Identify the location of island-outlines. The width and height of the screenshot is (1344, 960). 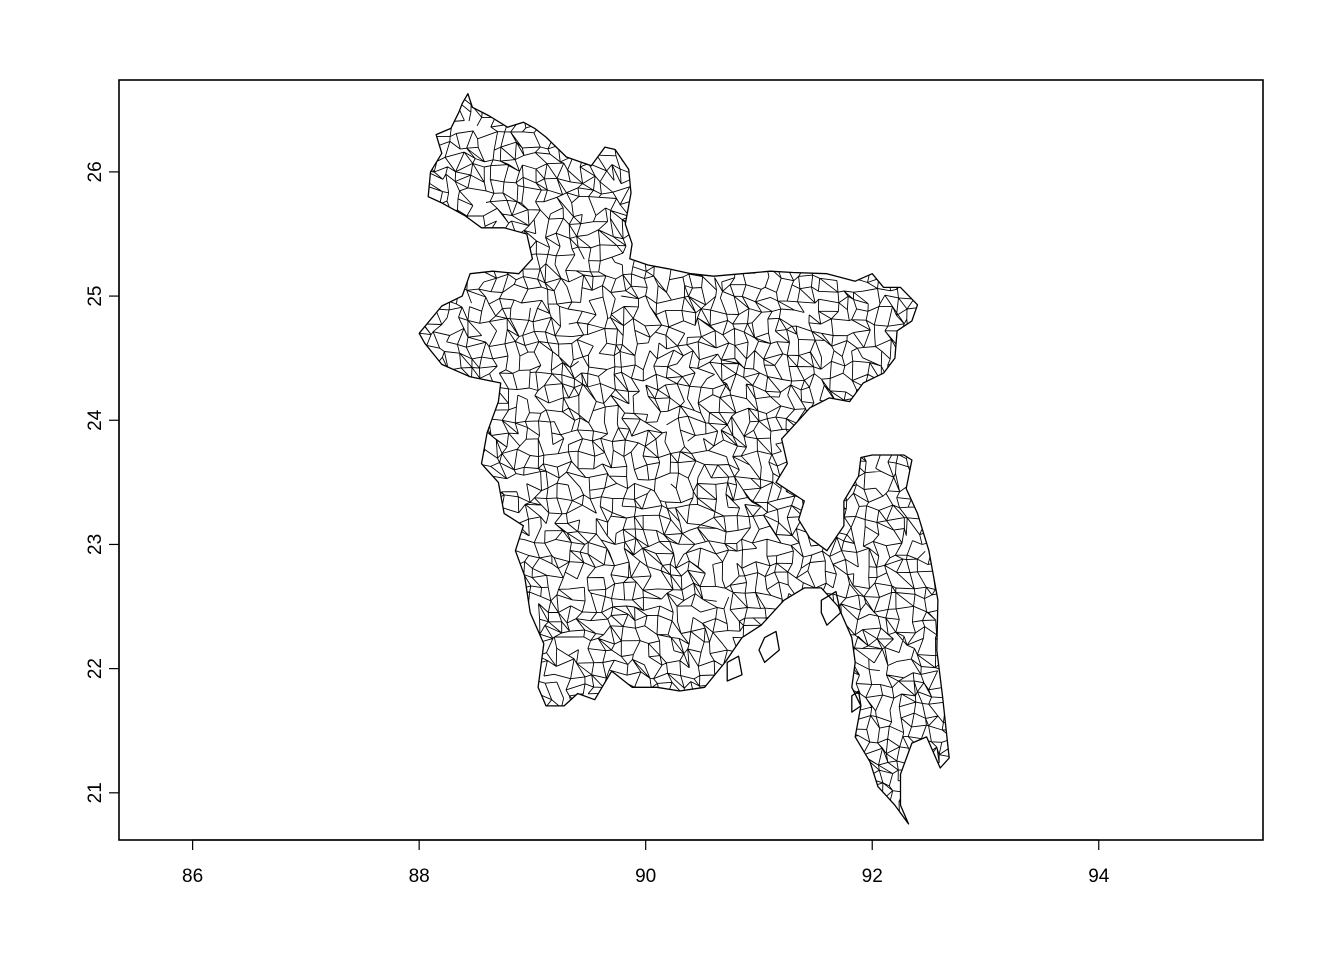
(794, 651).